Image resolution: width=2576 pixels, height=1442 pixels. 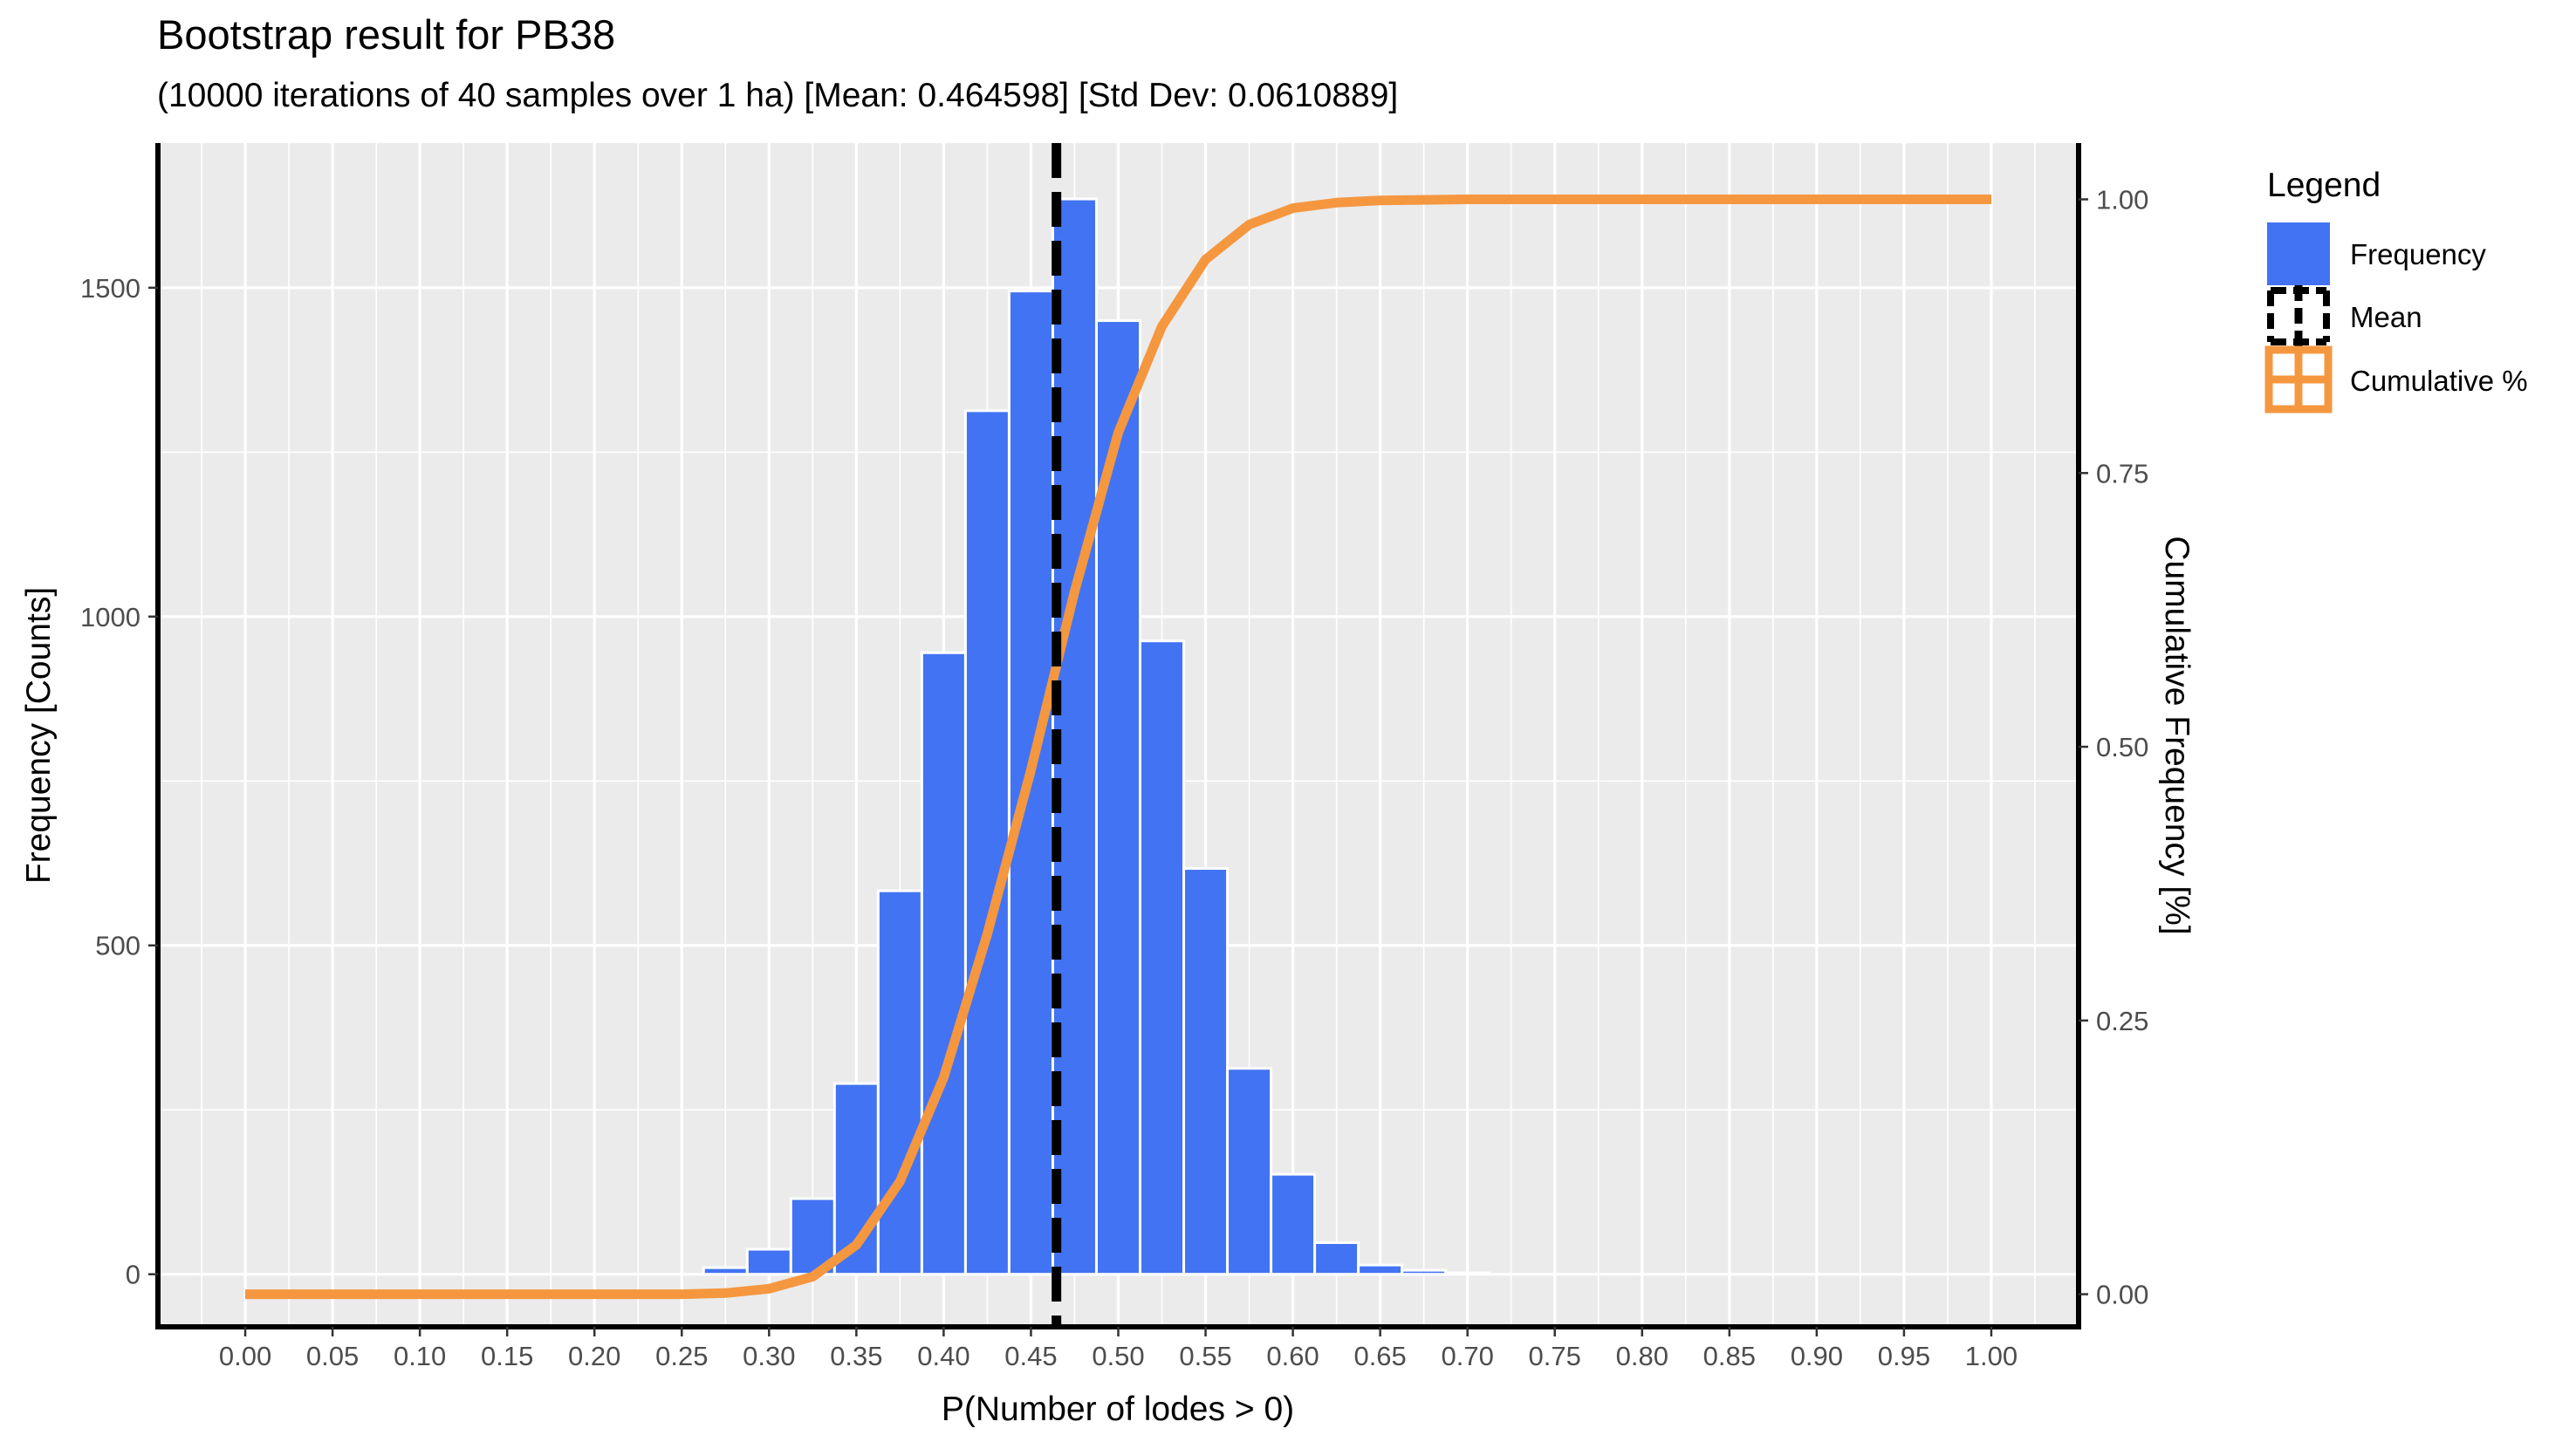 What do you see at coordinates (110, 288) in the screenshot?
I see `y-tick-label: 1500` at bounding box center [110, 288].